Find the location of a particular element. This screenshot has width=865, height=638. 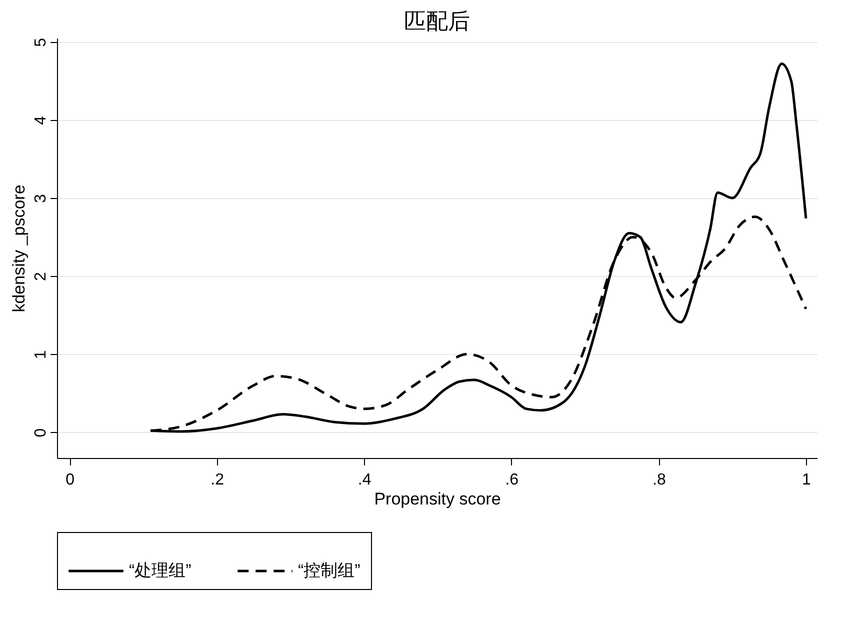

chart-title: 匹配后 is located at coordinates (437, 21).